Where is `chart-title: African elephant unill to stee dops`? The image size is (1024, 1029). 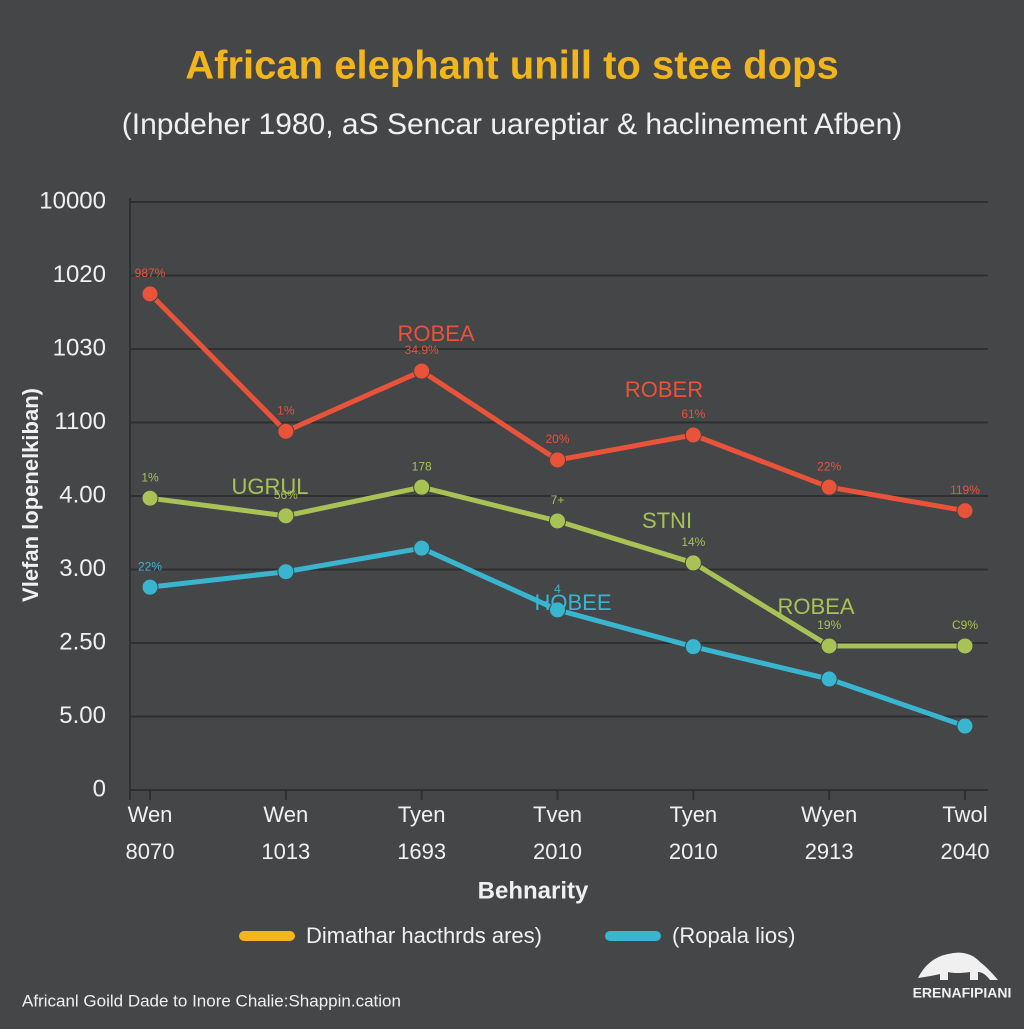 chart-title: African elephant unill to stee dops is located at coordinates (511, 66).